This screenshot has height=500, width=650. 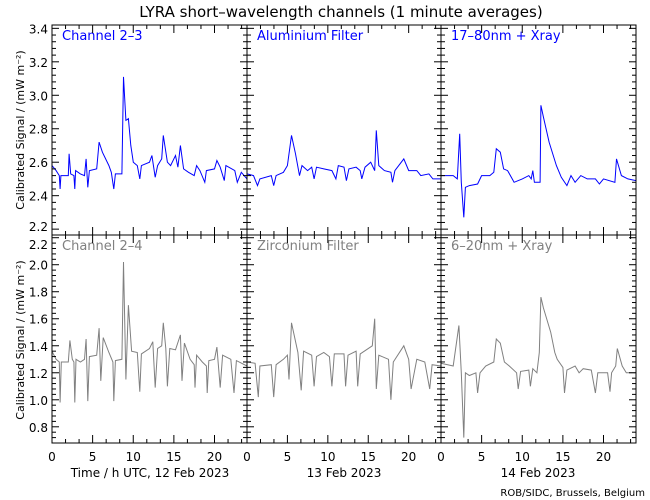 I want to click on x-axis-label-day3: 14 Feb 2023, so click(x=538, y=473).